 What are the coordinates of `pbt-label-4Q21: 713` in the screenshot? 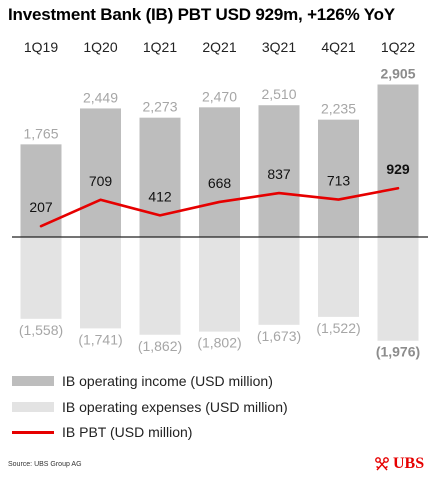 It's located at (339, 181).